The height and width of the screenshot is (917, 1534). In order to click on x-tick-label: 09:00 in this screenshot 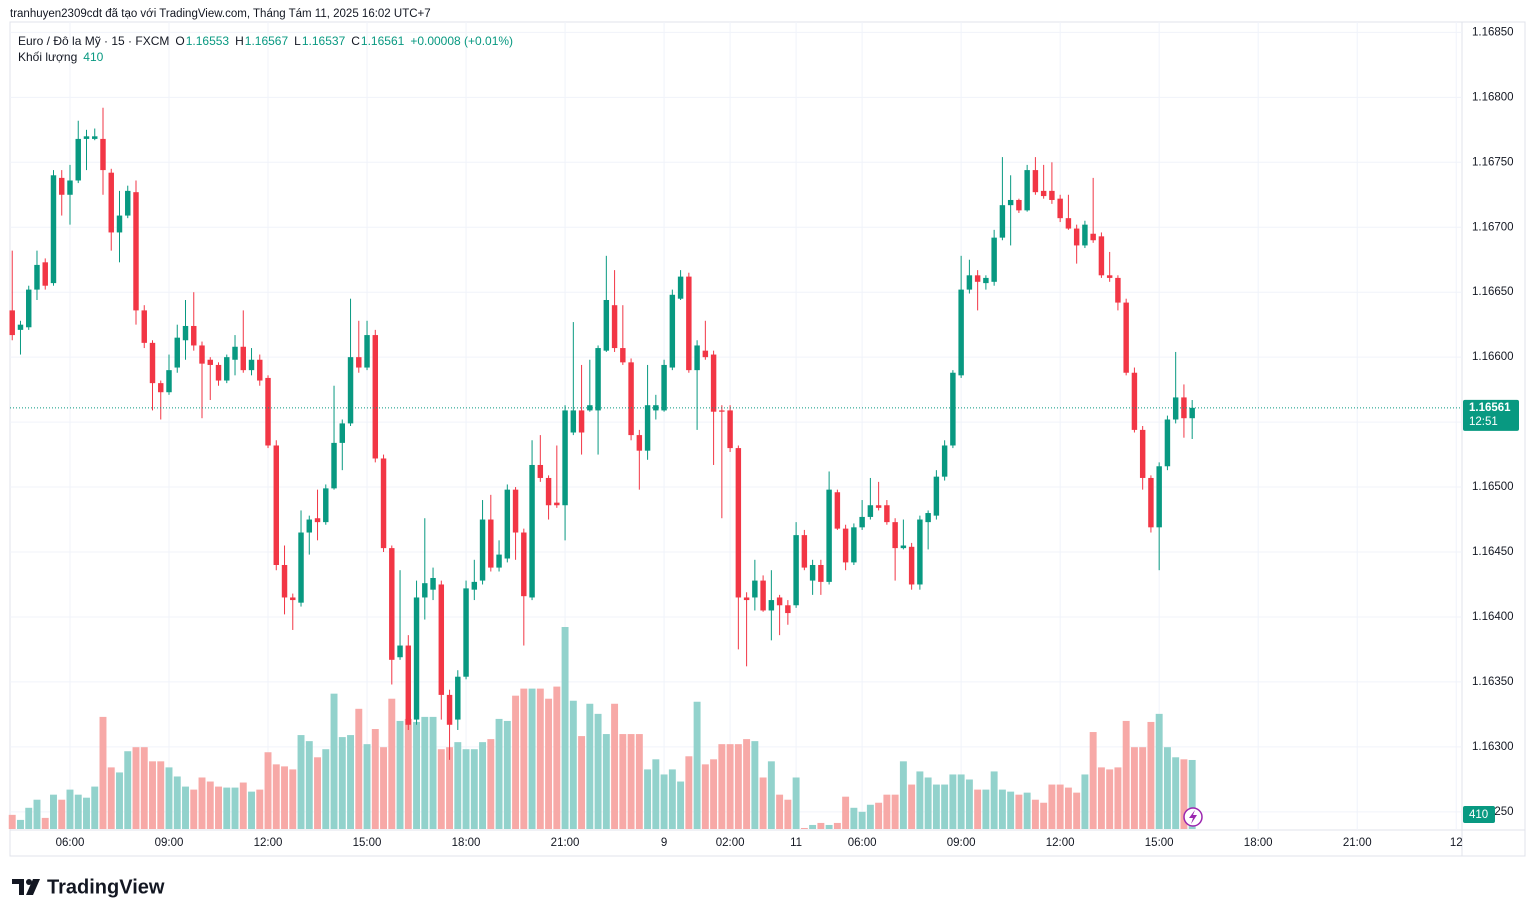, I will do `click(961, 843)`.